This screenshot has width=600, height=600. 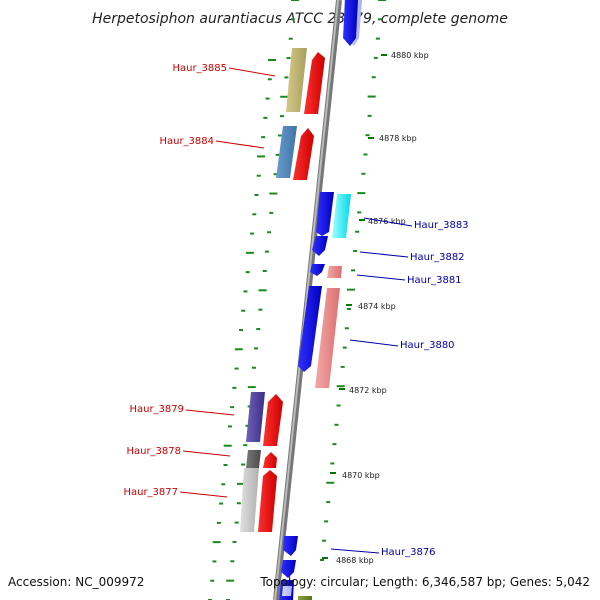 What do you see at coordinates (361, 475) in the screenshot?
I see `kbp-tick-label: 4870 kbp` at bounding box center [361, 475].